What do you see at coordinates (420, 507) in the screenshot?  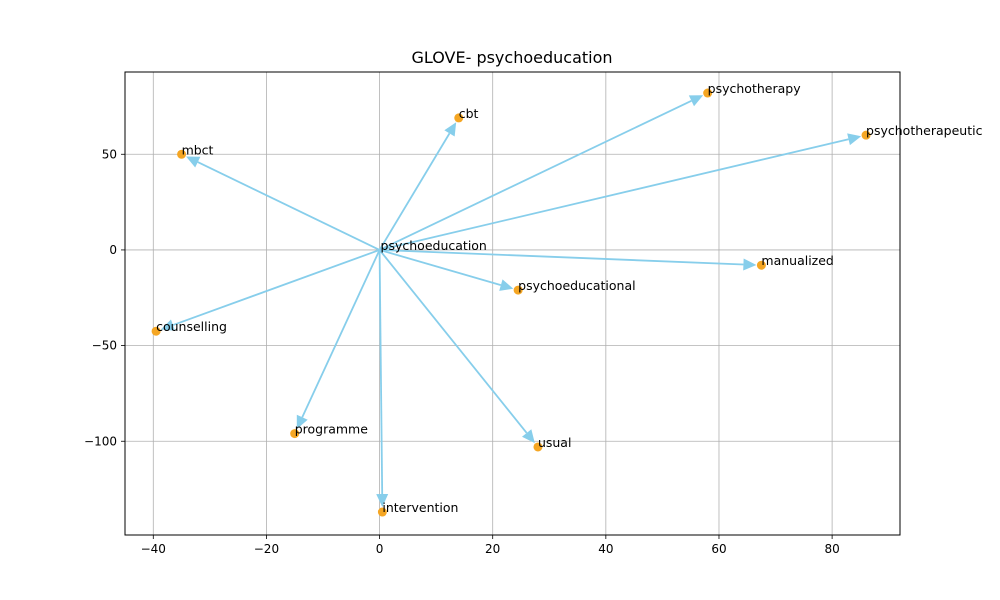 I see `point-label: intervention` at bounding box center [420, 507].